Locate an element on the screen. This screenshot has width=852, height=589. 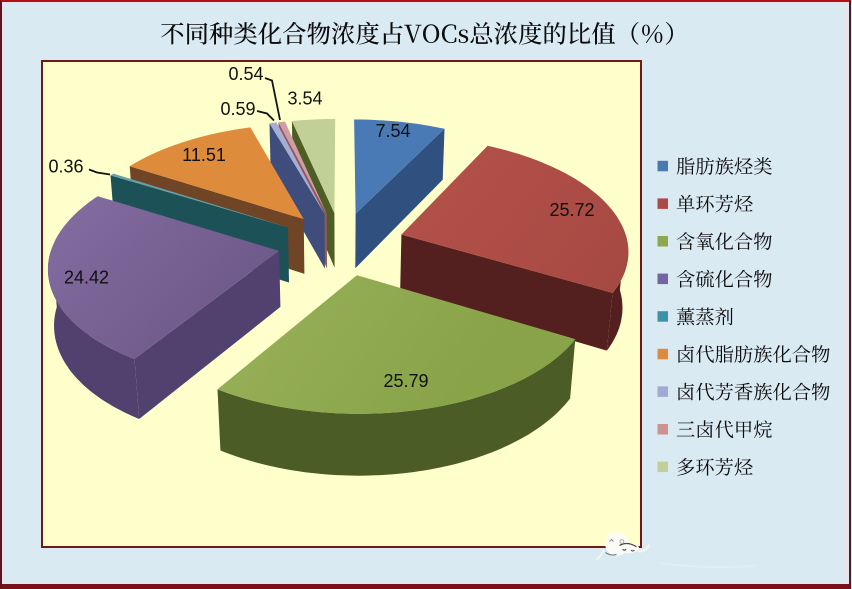
svg-text: 0.59 is located at coordinates (237, 109).